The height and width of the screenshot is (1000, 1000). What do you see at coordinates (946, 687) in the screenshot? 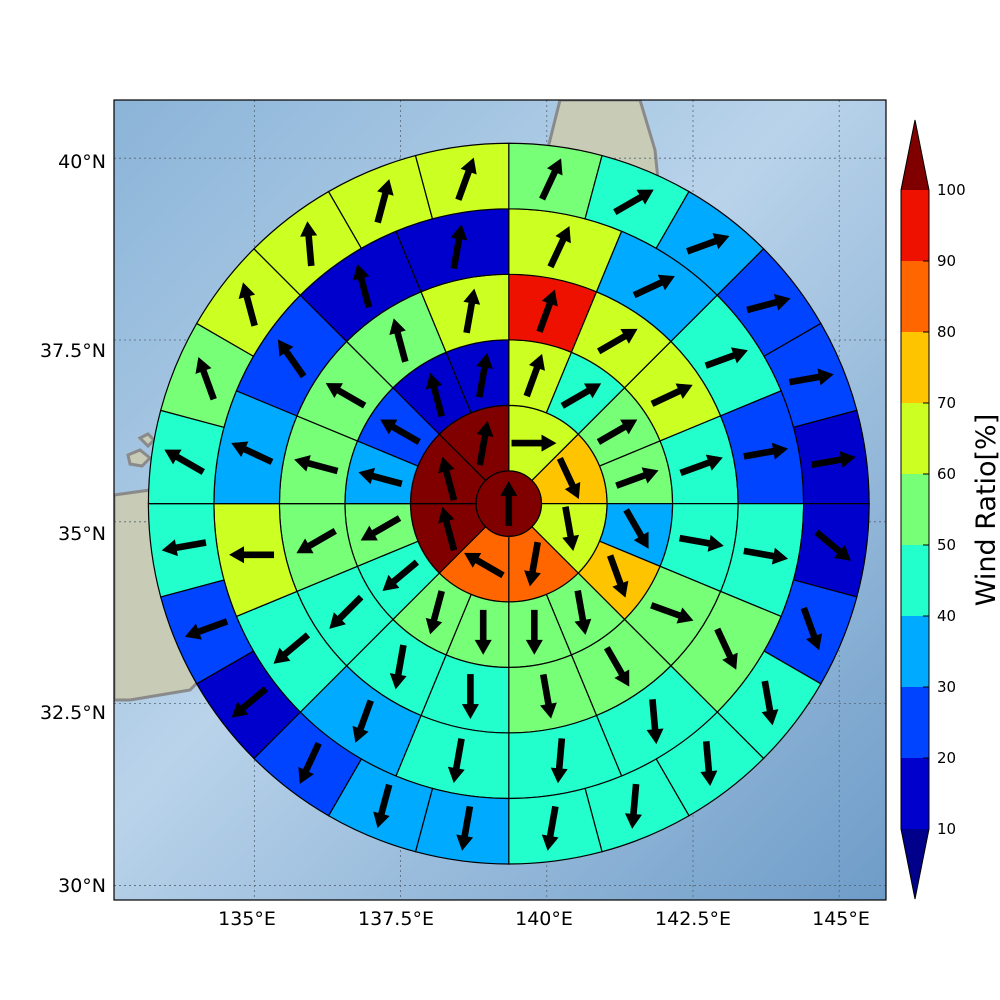
I see `colorbar-tick-label: 30` at bounding box center [946, 687].